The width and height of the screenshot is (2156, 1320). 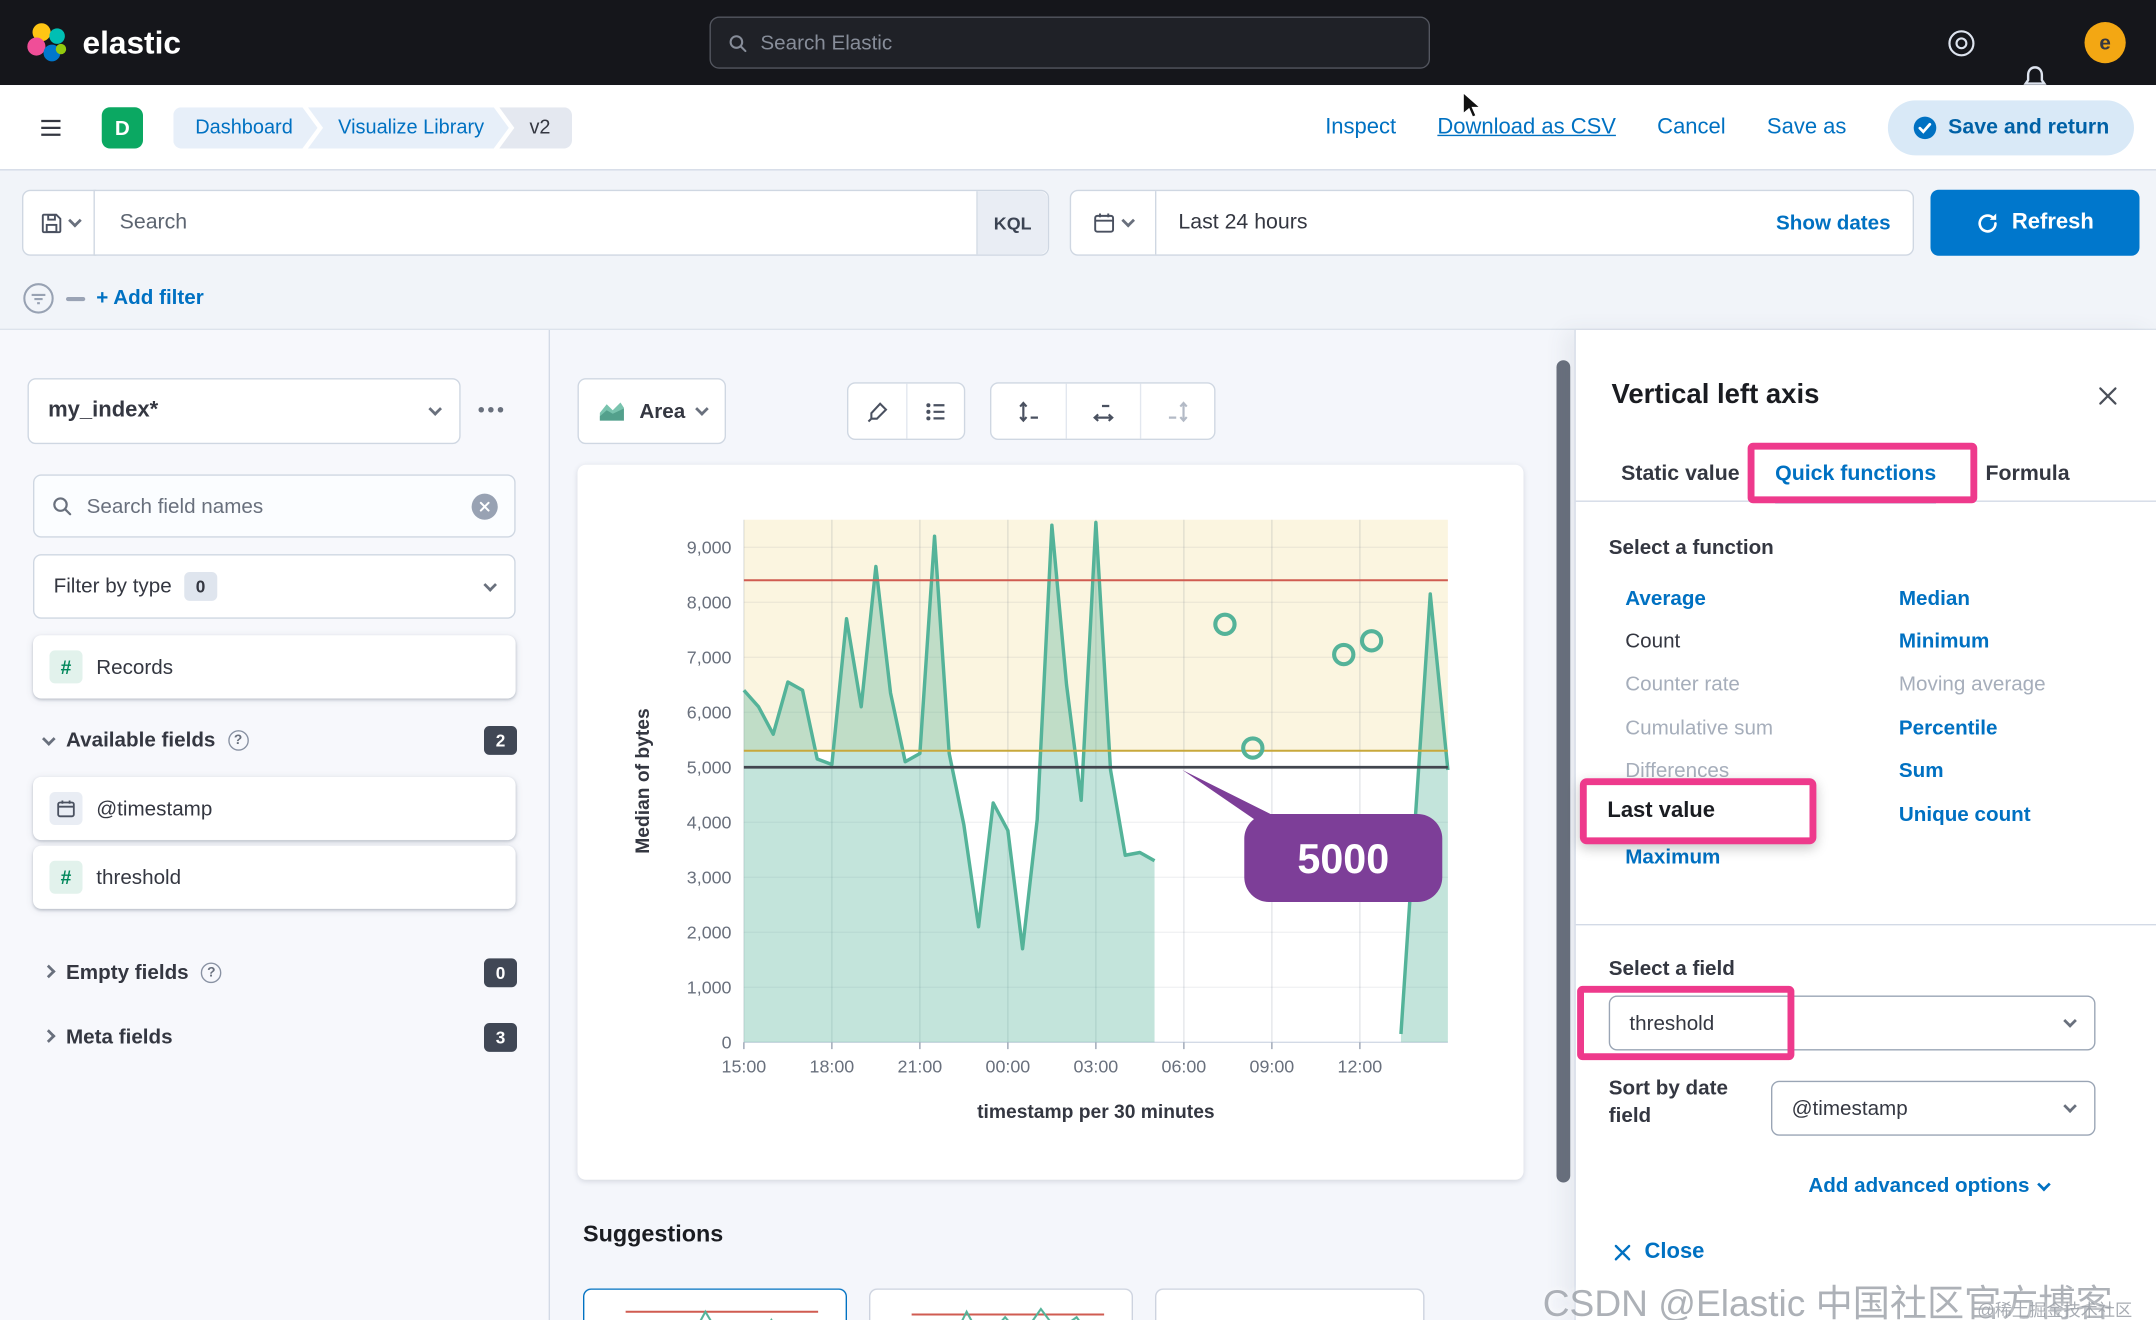 I want to click on help-icon, so click(x=2051, y=47).